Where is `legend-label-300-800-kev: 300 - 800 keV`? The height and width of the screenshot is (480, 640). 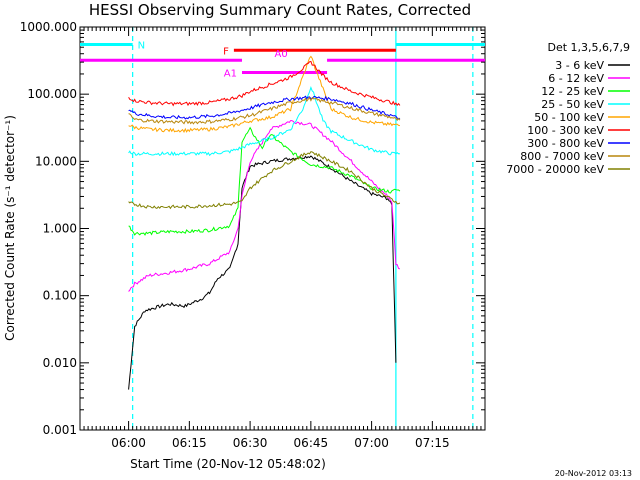 legend-label-300-800-kev: 300 - 800 keV is located at coordinates (565, 143).